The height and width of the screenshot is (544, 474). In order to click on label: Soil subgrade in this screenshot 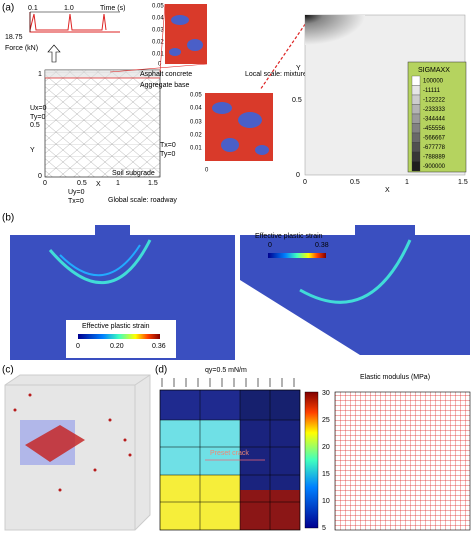, I will do `click(133, 173)`.